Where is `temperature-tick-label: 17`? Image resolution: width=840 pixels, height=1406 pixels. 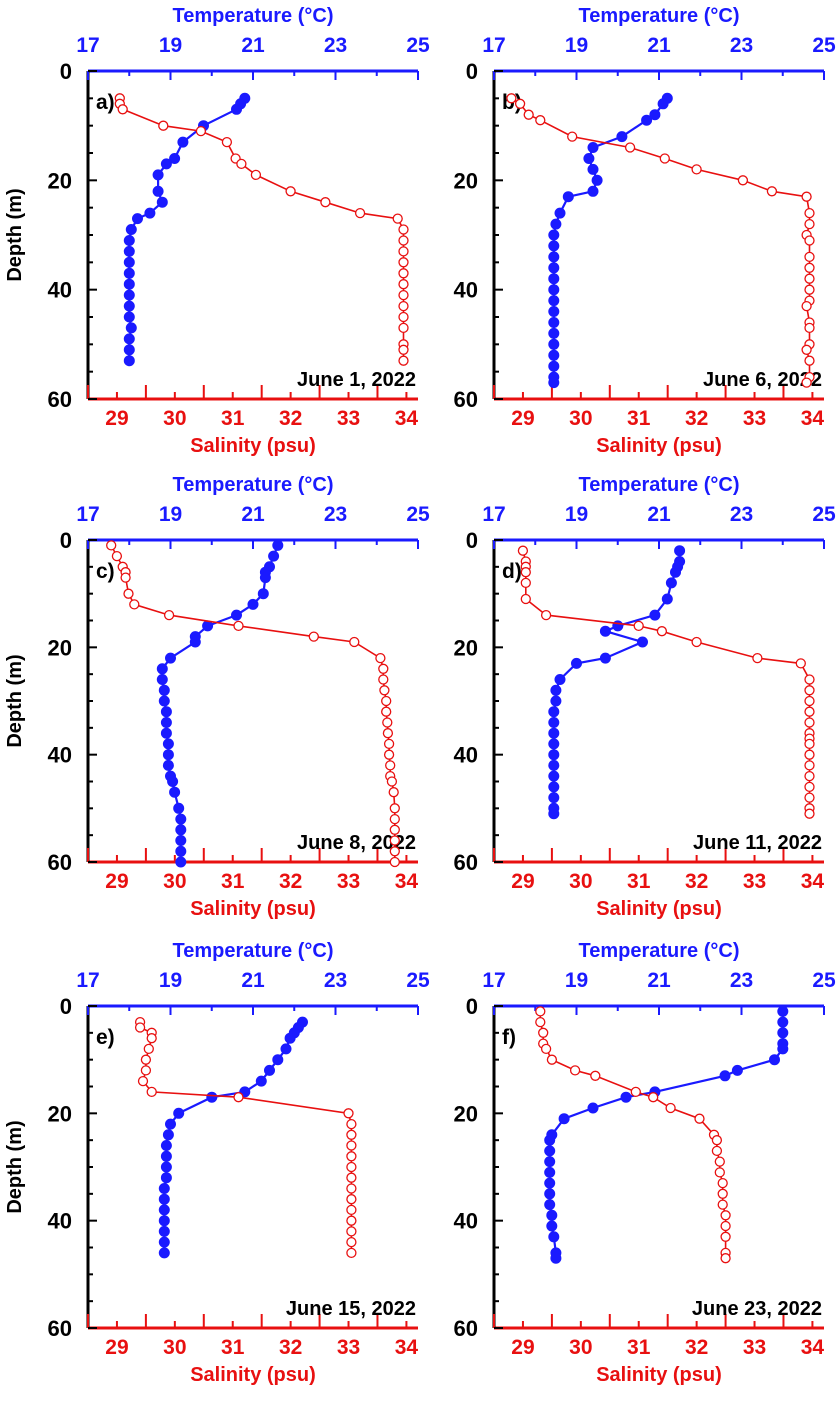
temperature-tick-label: 17 is located at coordinates (493, 514).